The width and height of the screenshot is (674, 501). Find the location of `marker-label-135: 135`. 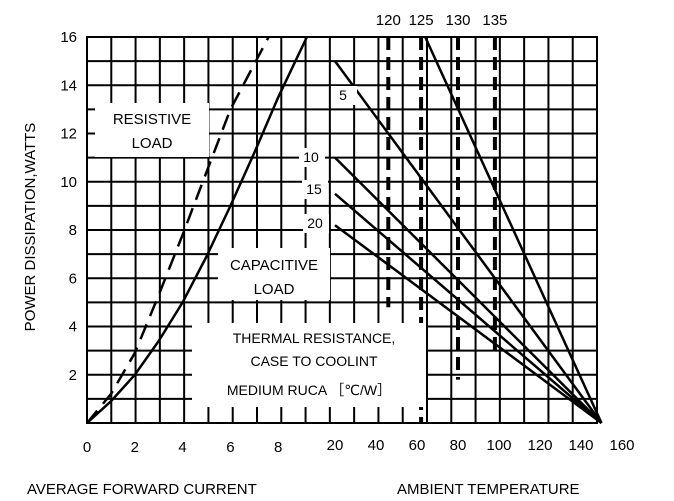

marker-label-135: 135 is located at coordinates (494, 20).